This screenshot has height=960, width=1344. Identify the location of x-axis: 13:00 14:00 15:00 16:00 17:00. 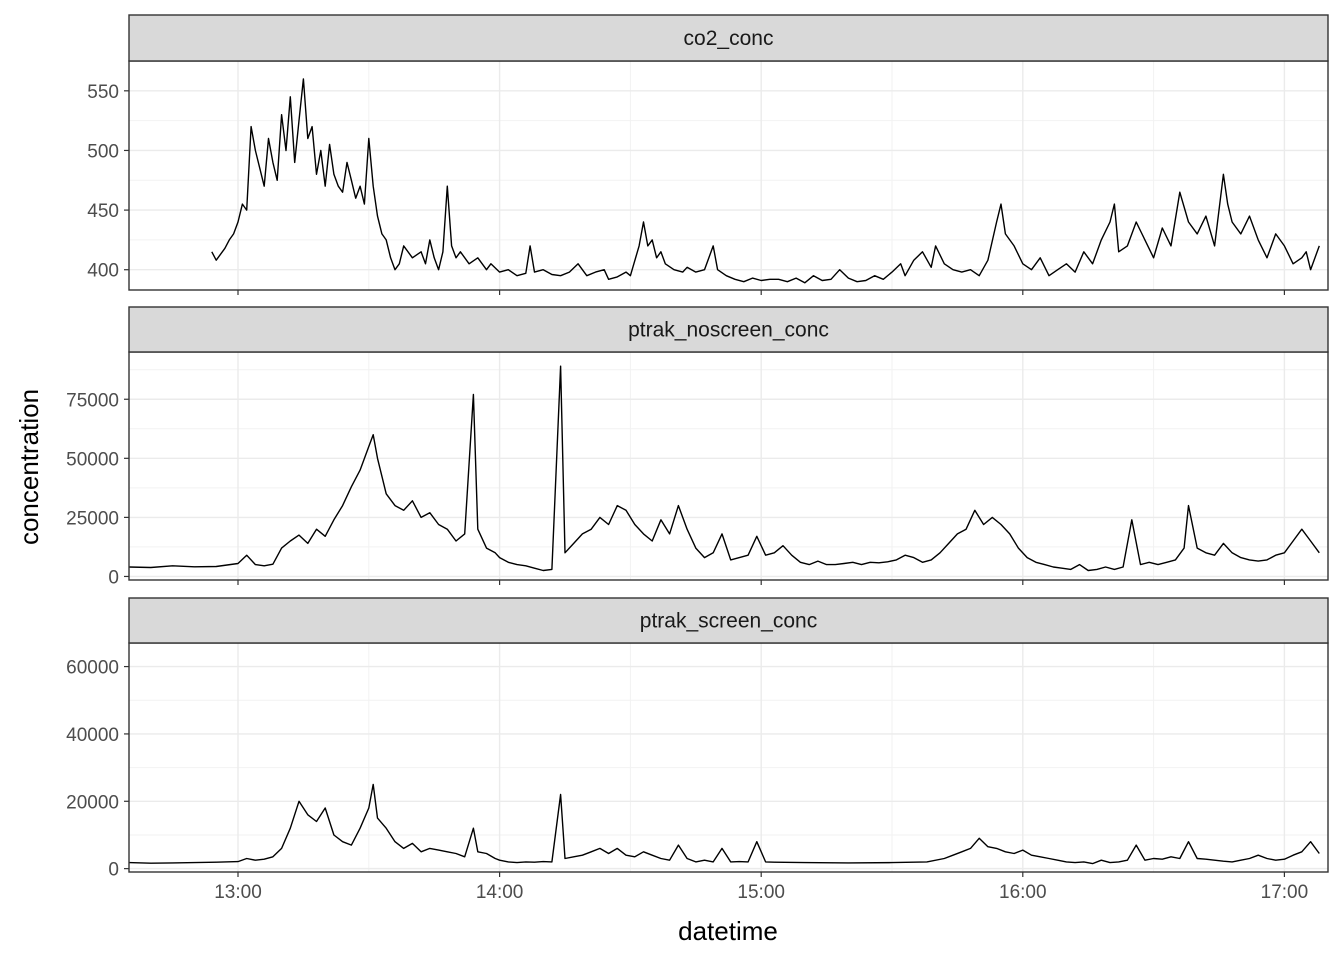
(761, 892).